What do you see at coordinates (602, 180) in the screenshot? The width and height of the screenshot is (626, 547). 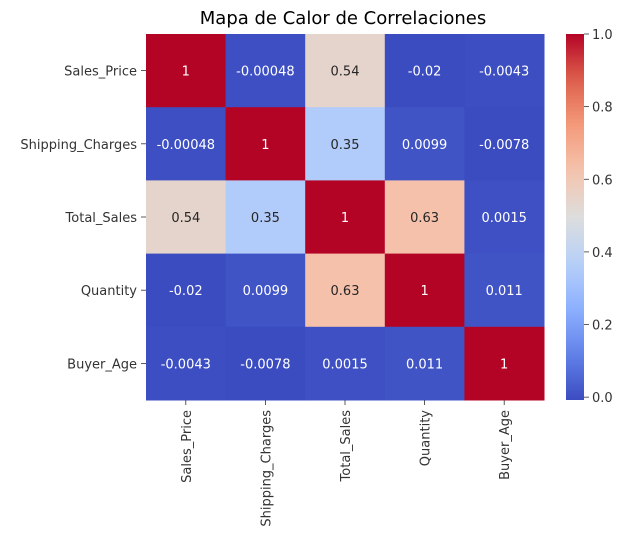 I see `colorbar-tick-label: 0.6` at bounding box center [602, 180].